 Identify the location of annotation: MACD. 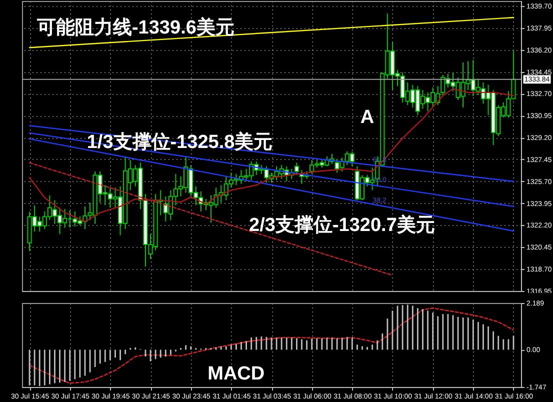
(236, 374).